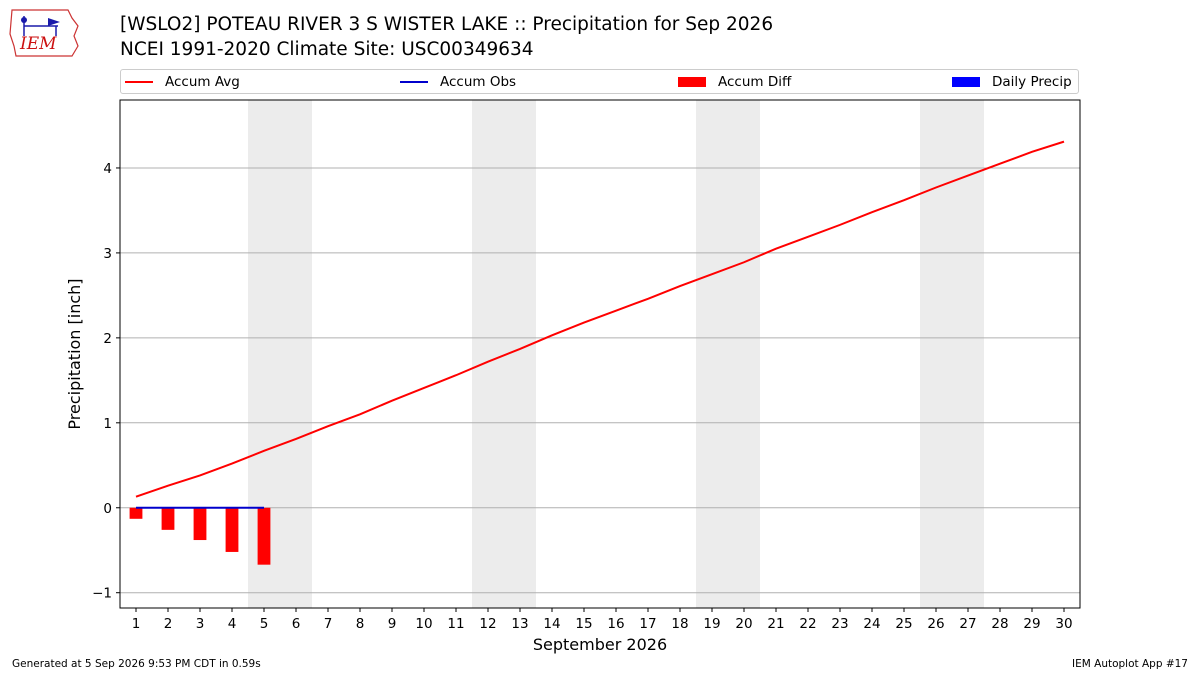 This screenshot has width=1200, height=675. I want to click on x-tick-label: 2, so click(168, 624).